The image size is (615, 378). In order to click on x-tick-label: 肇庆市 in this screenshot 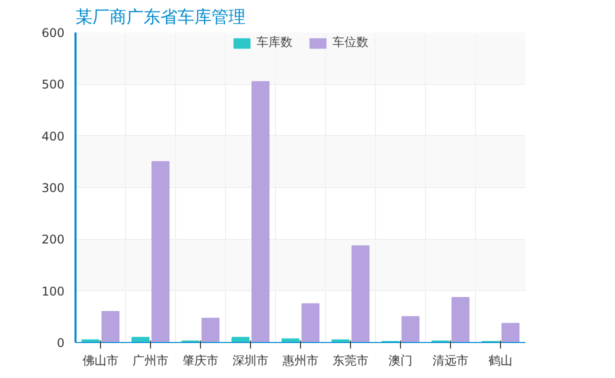, I will do `click(200, 361)`.